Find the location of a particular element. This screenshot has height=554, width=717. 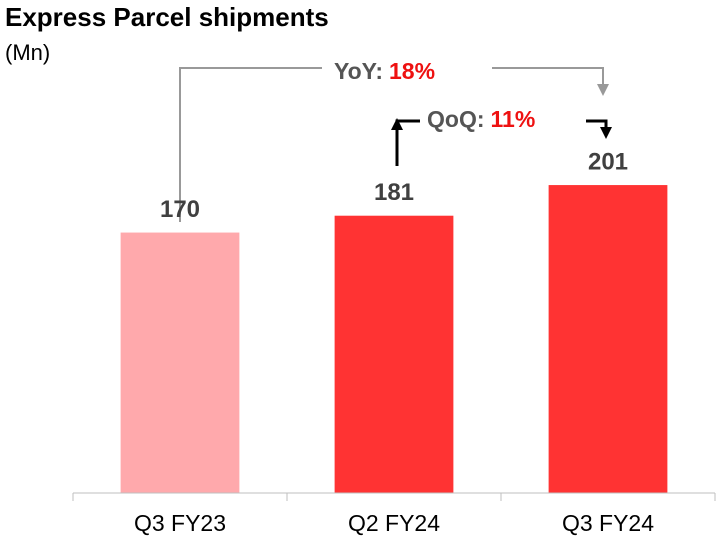

qoq-annotation: QoQ: 11% is located at coordinates (481, 119).